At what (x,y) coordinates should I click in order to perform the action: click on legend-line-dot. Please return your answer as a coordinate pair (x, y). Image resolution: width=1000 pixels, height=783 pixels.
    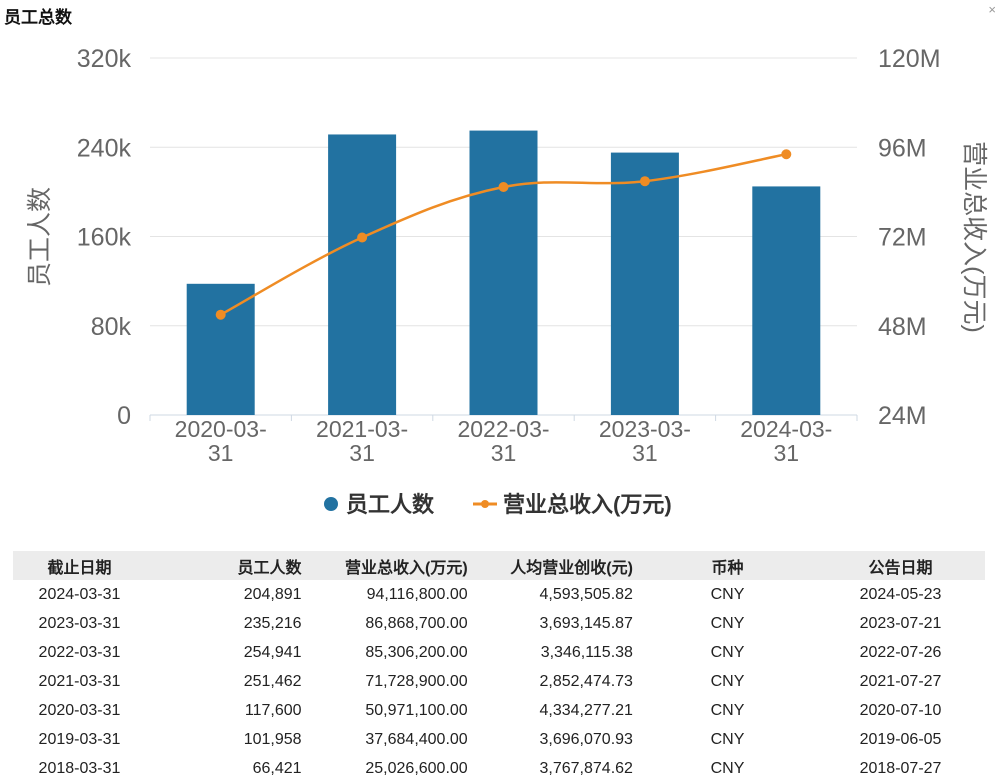
    Looking at the image, I should click on (485, 504).